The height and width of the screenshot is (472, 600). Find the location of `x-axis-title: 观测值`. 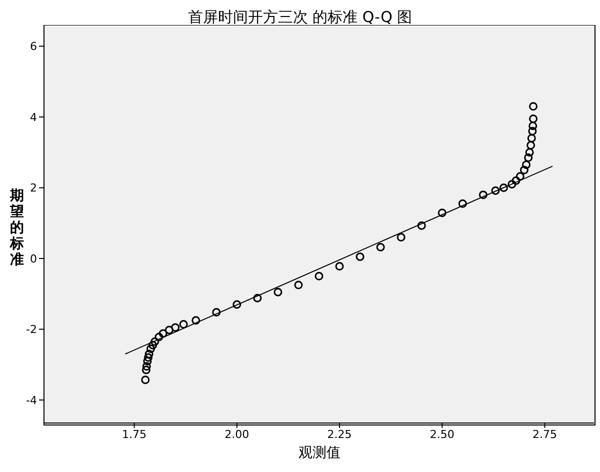

x-axis-title: 观测值 is located at coordinates (320, 453).